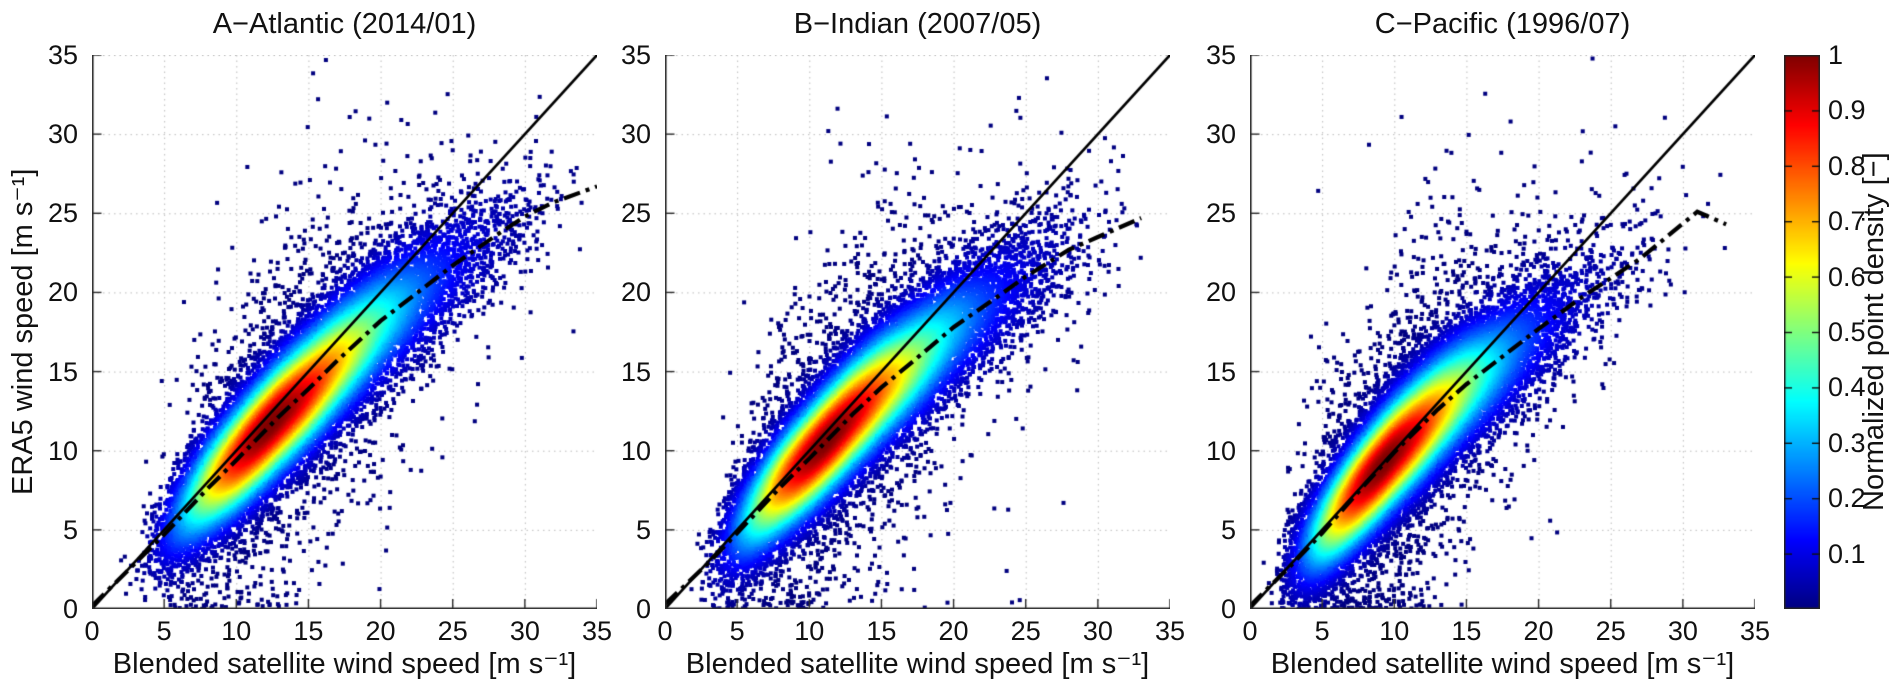 The height and width of the screenshot is (686, 1892). Describe the element at coordinates (1847, 387) in the screenshot. I see `colorbar-tick-0.4: 0.4` at that location.